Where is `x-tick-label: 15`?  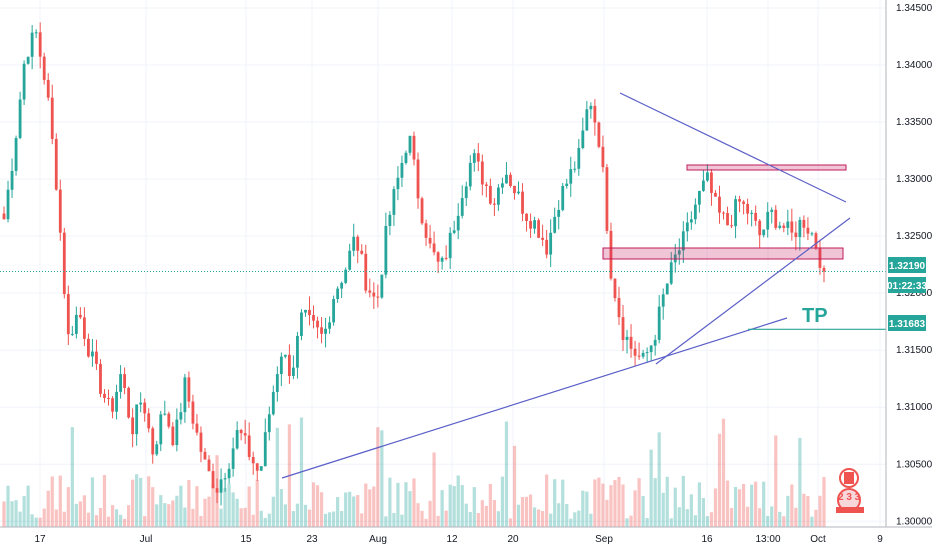 x-tick-label: 15 is located at coordinates (246, 539).